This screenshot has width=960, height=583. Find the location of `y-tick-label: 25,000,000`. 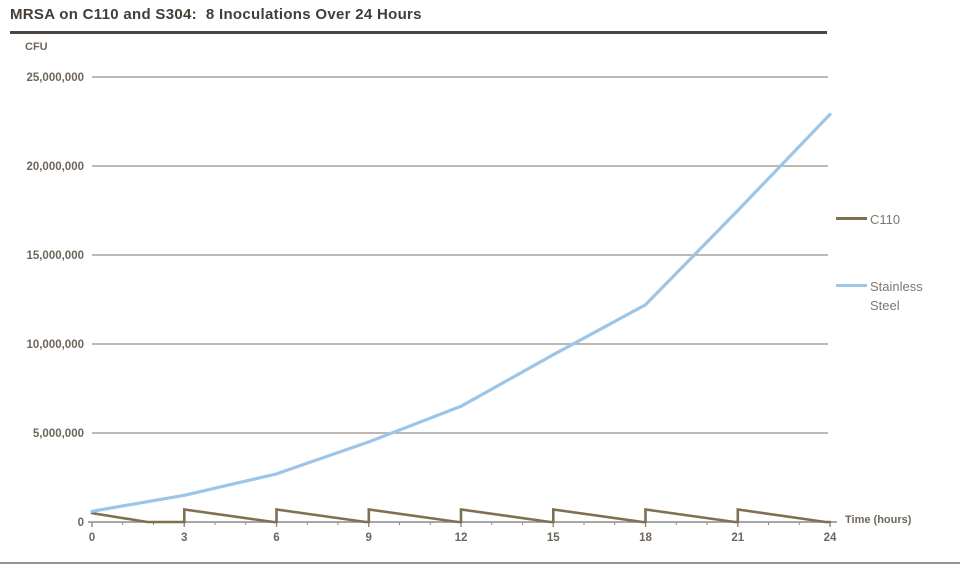

y-tick-label: 25,000,000 is located at coordinates (55, 78).